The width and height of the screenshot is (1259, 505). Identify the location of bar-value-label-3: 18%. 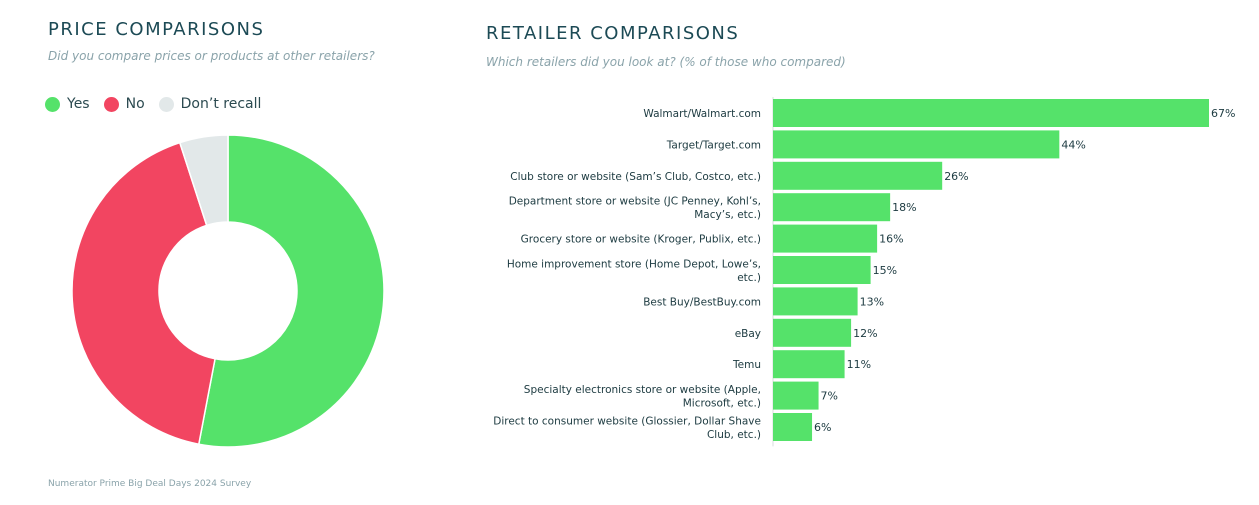
(904, 207).